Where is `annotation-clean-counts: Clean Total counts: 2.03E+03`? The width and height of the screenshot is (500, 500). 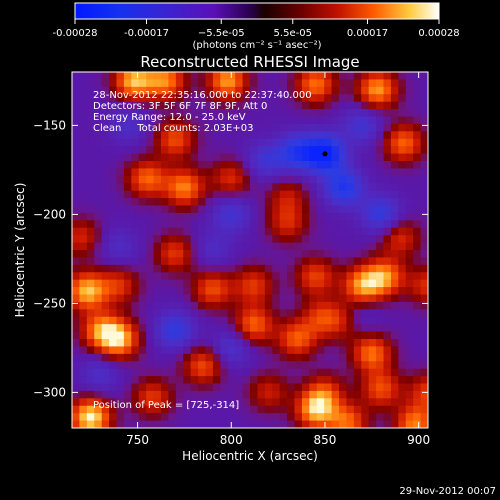
annotation-clean-counts: Clean Total counts: 2.03E+03 is located at coordinates (173, 128).